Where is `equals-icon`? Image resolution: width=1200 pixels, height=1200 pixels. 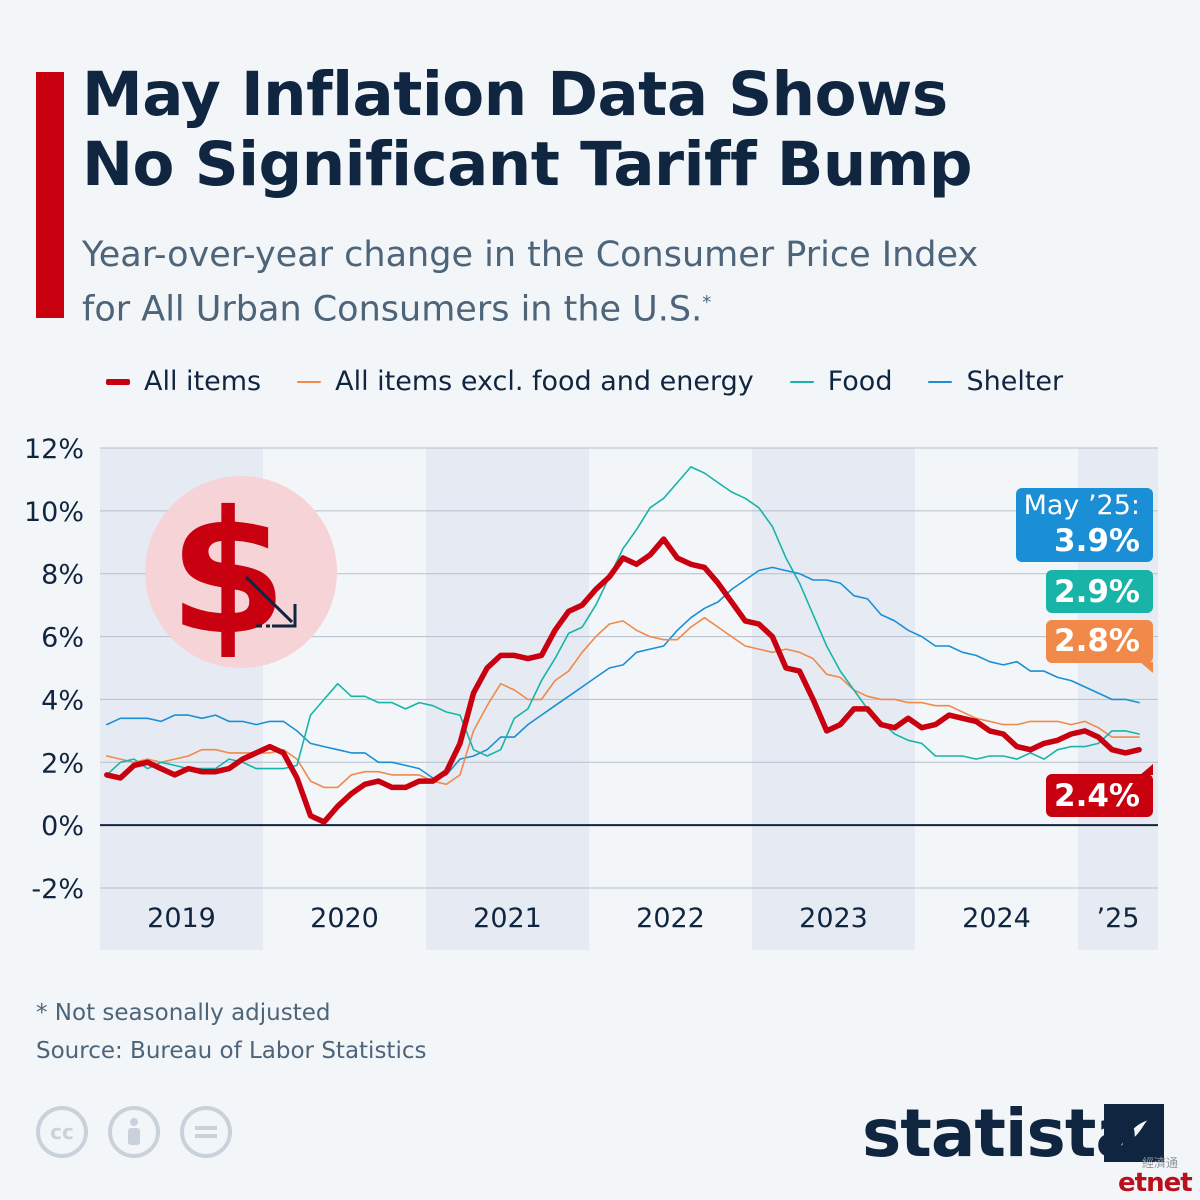 equals-icon is located at coordinates (206, 1132).